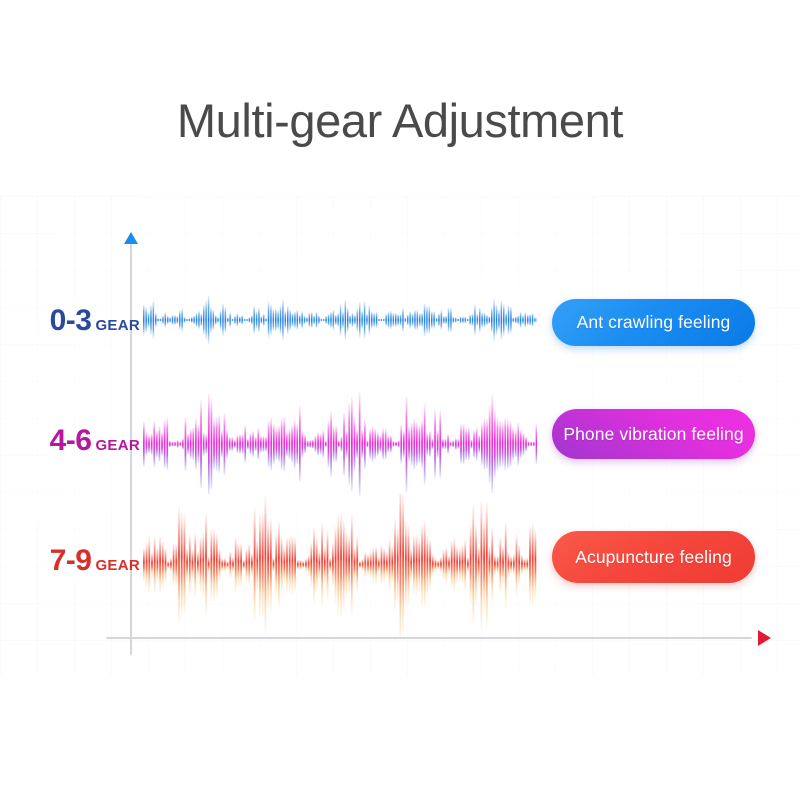 This screenshot has width=800, height=800. What do you see at coordinates (70, 560) in the screenshot?
I see `gear-range-text: 7-9` at bounding box center [70, 560].